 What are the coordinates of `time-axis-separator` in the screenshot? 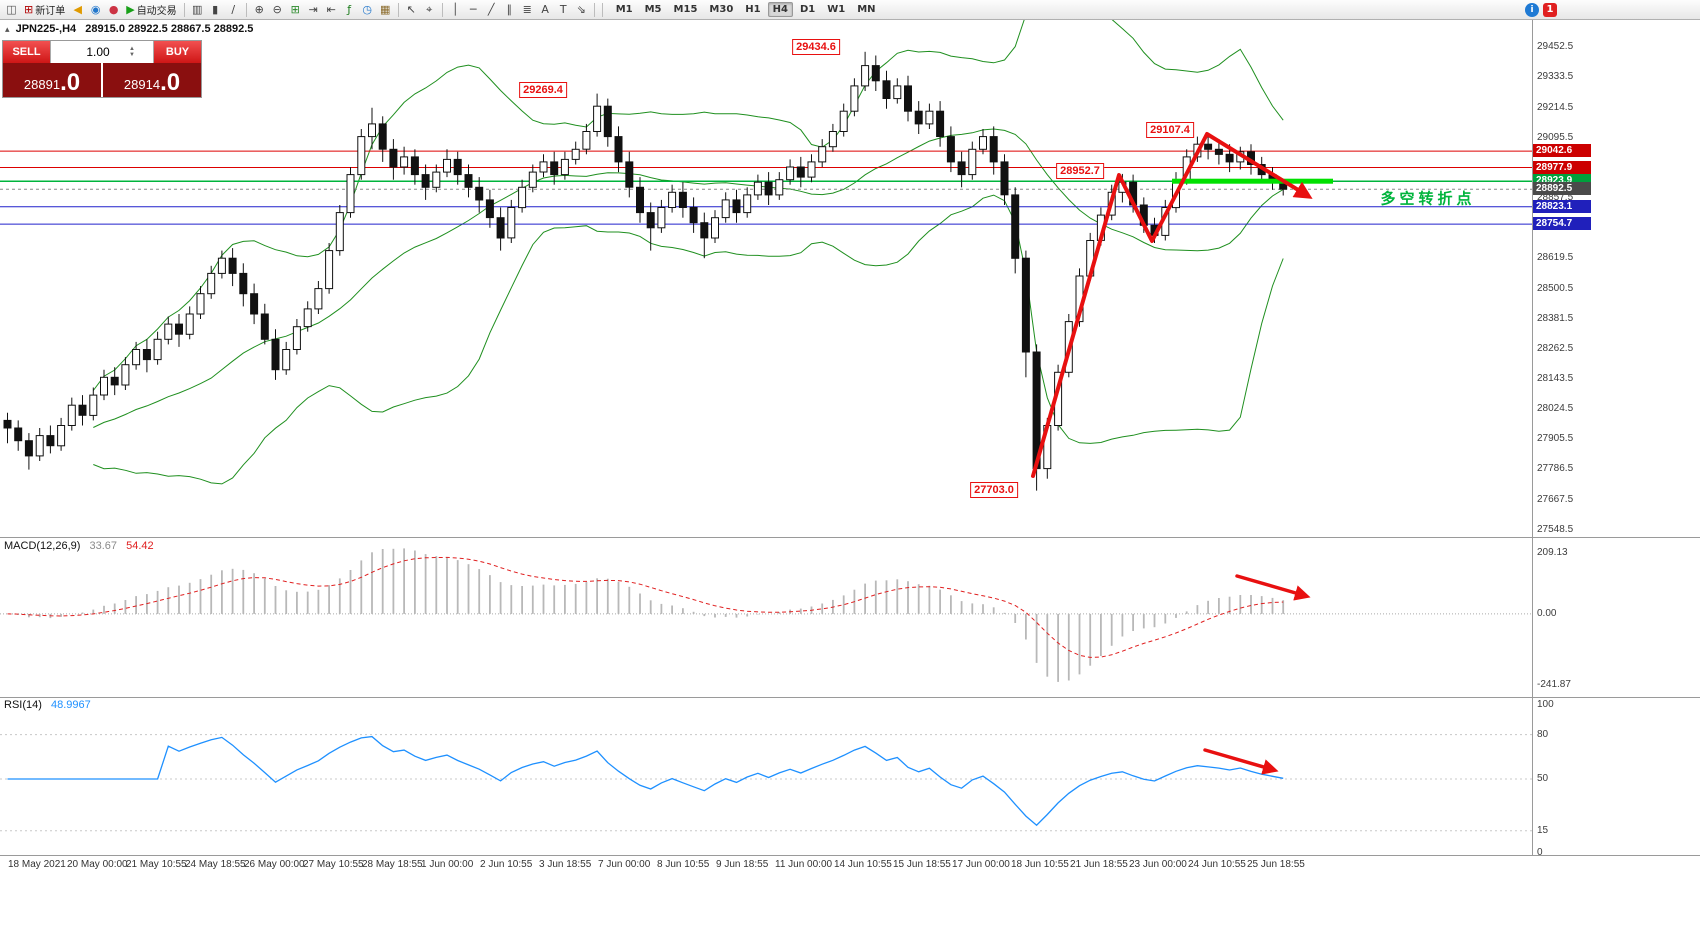 It's located at (850, 855).